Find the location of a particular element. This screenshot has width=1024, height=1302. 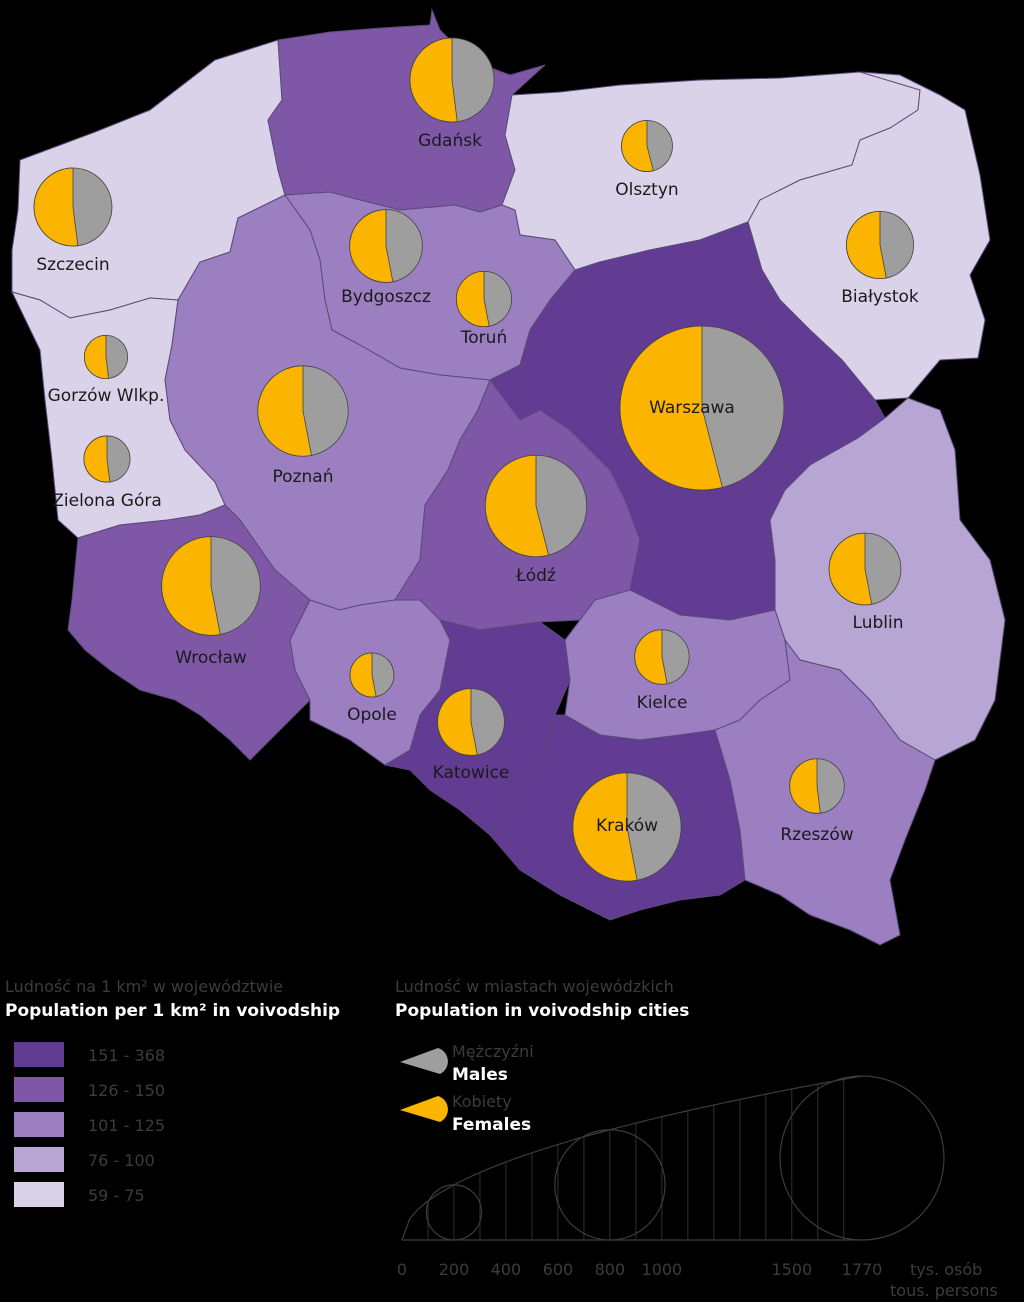

density-legend-range: 76 - 100 is located at coordinates (121, 1160).